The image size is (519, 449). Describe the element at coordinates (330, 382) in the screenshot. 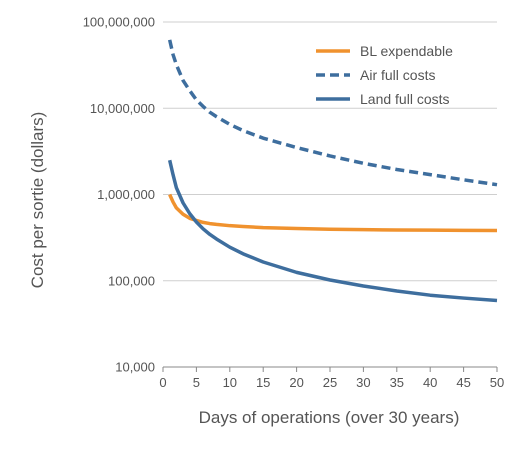

I see `x-tick-label: 25` at that location.